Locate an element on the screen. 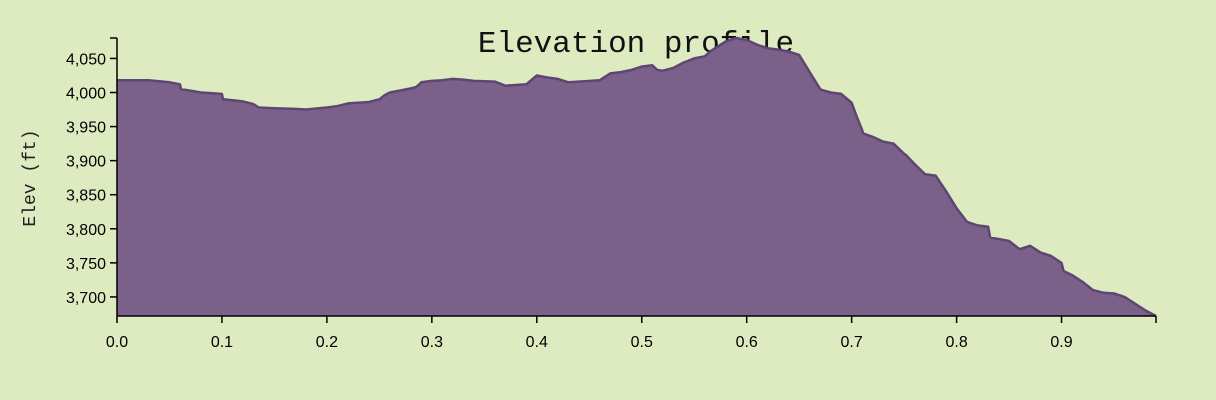  x-tick-label: 0.8 is located at coordinates (956, 342).